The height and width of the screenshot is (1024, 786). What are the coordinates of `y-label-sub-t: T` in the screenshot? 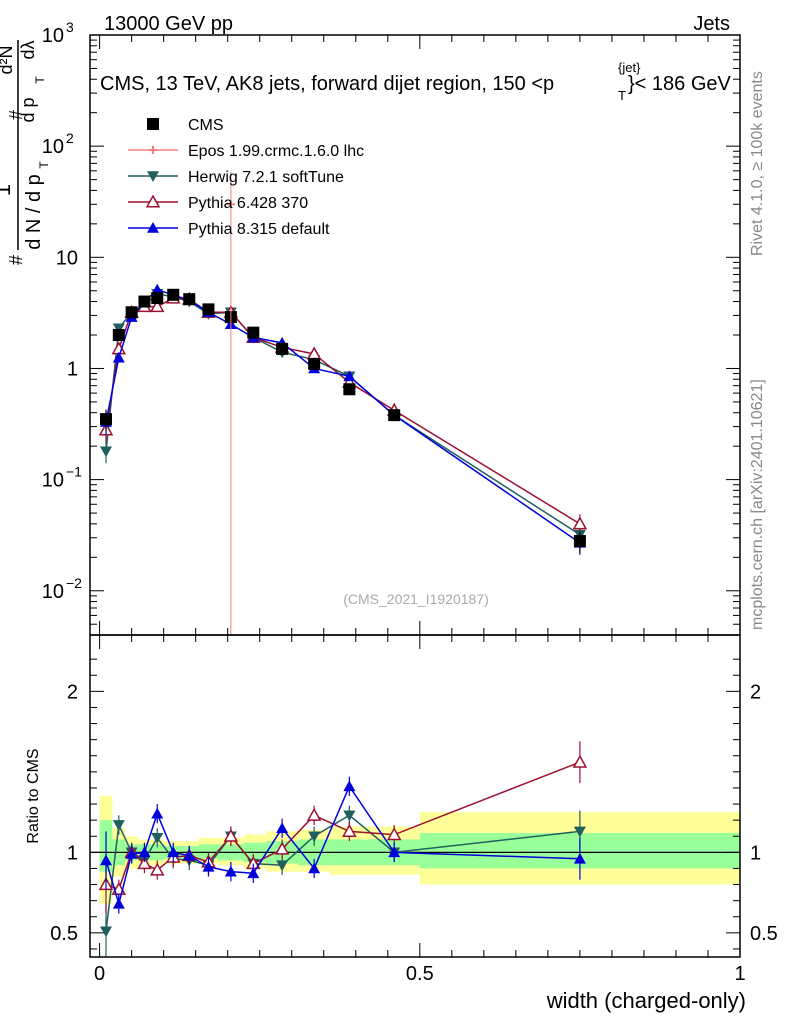 It's located at (44, 165).